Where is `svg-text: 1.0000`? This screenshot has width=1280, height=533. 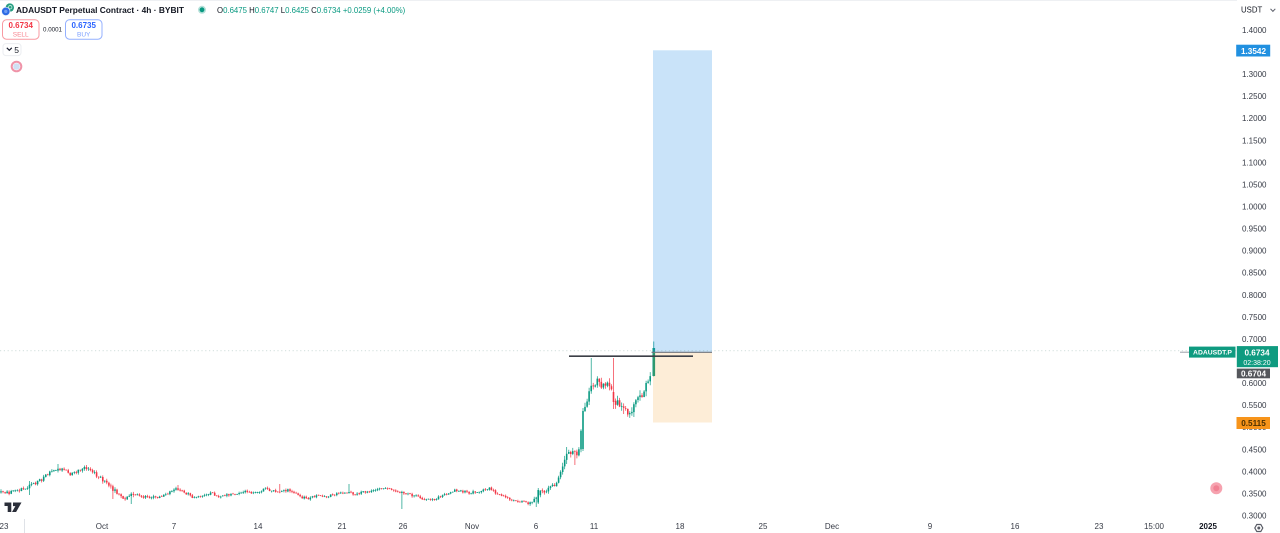 svg-text: 1.0000 is located at coordinates (1254, 207).